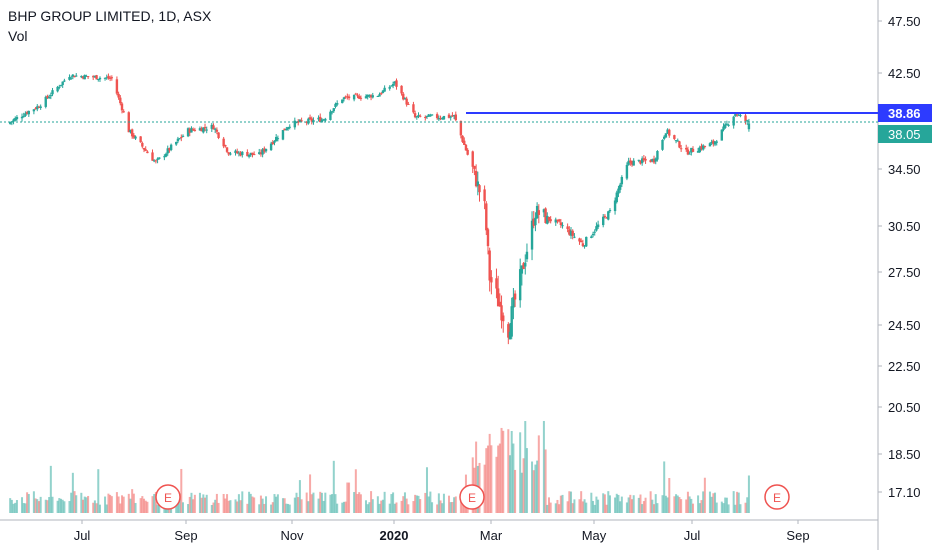  I want to click on earnings-marker, so click(472, 497).